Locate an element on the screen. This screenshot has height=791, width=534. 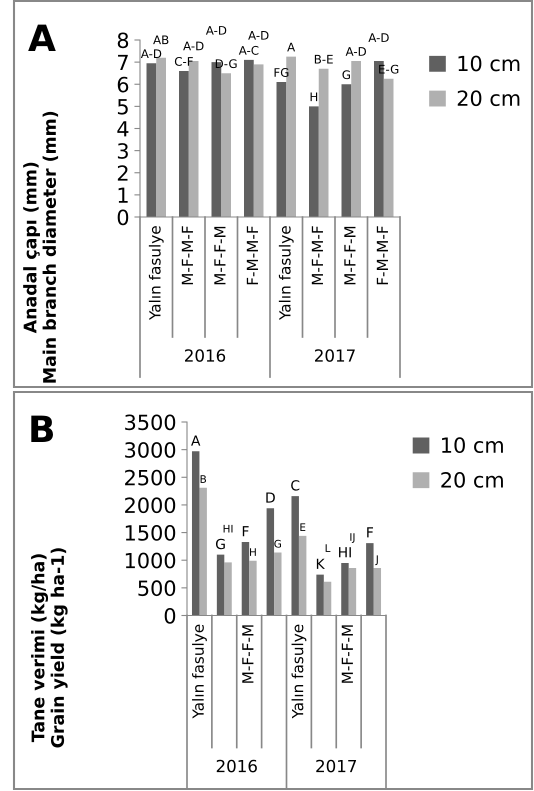
data-label: D is located at coordinates (270, 497).